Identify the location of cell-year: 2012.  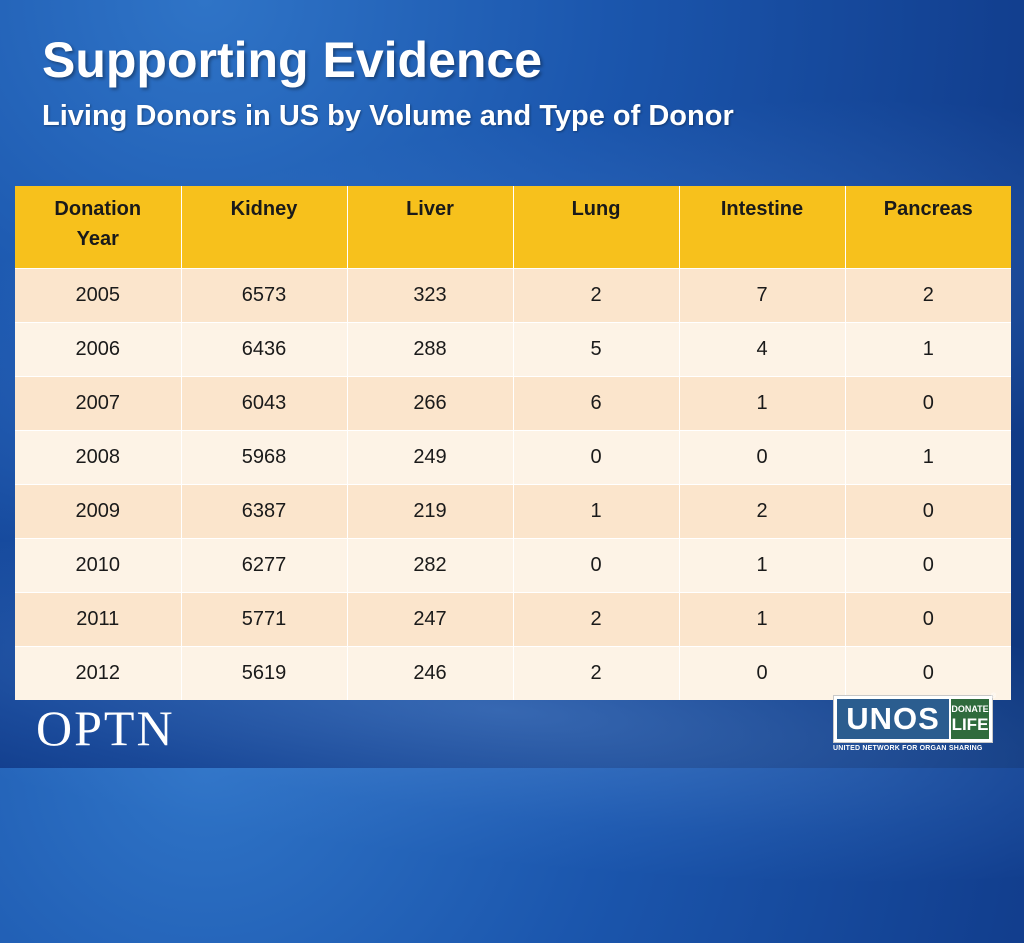
(98, 673).